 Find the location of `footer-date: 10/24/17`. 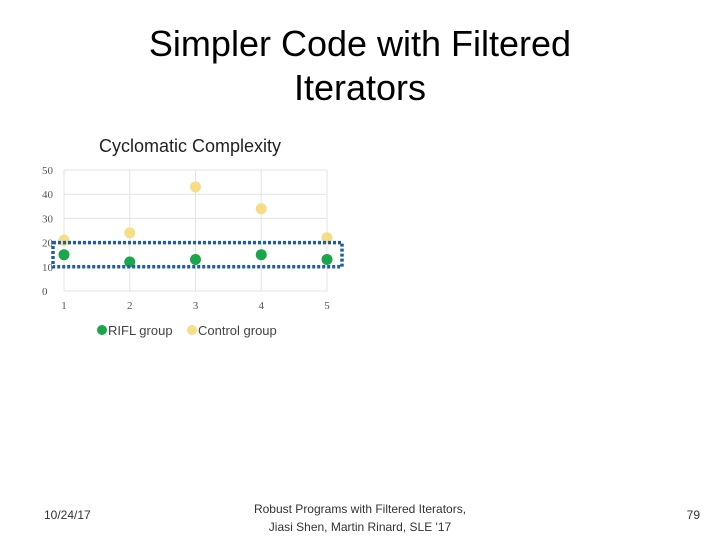

footer-date: 10/24/17 is located at coordinates (67, 515).